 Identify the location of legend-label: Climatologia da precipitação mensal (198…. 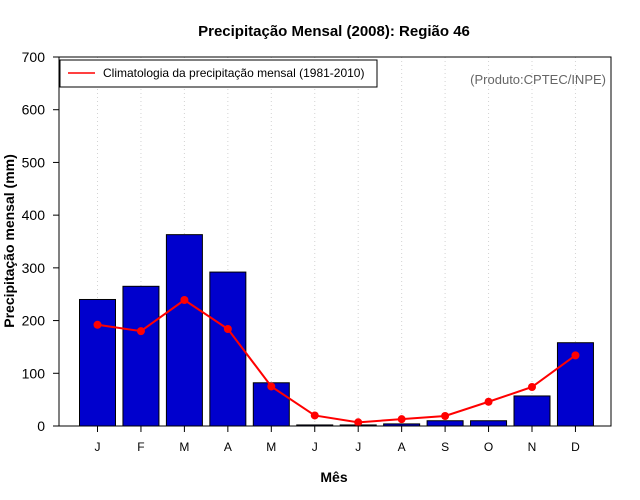
(233, 73).